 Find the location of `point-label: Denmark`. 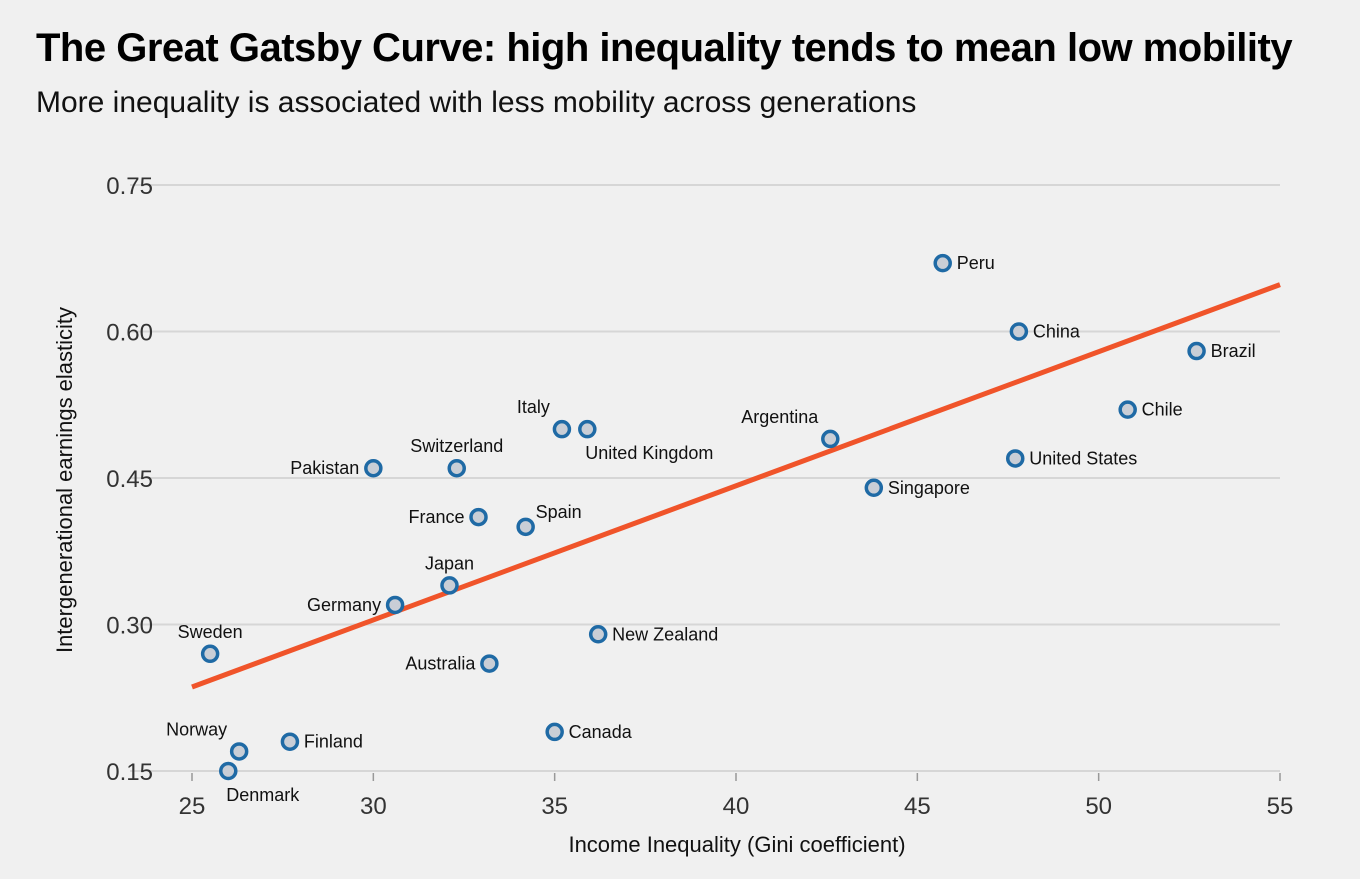

point-label: Denmark is located at coordinates (263, 795).